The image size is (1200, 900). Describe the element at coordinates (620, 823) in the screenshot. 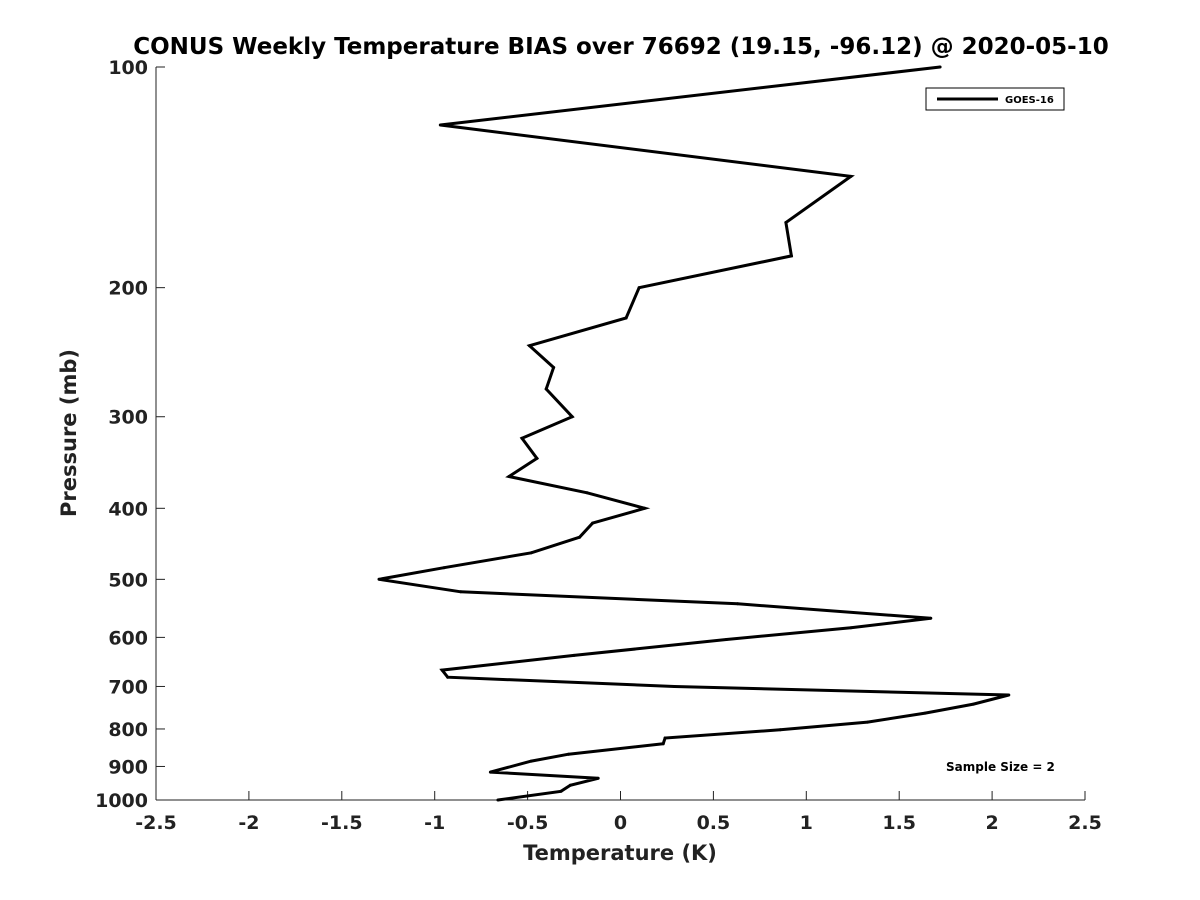

I see `x-tick-label: 0` at that location.